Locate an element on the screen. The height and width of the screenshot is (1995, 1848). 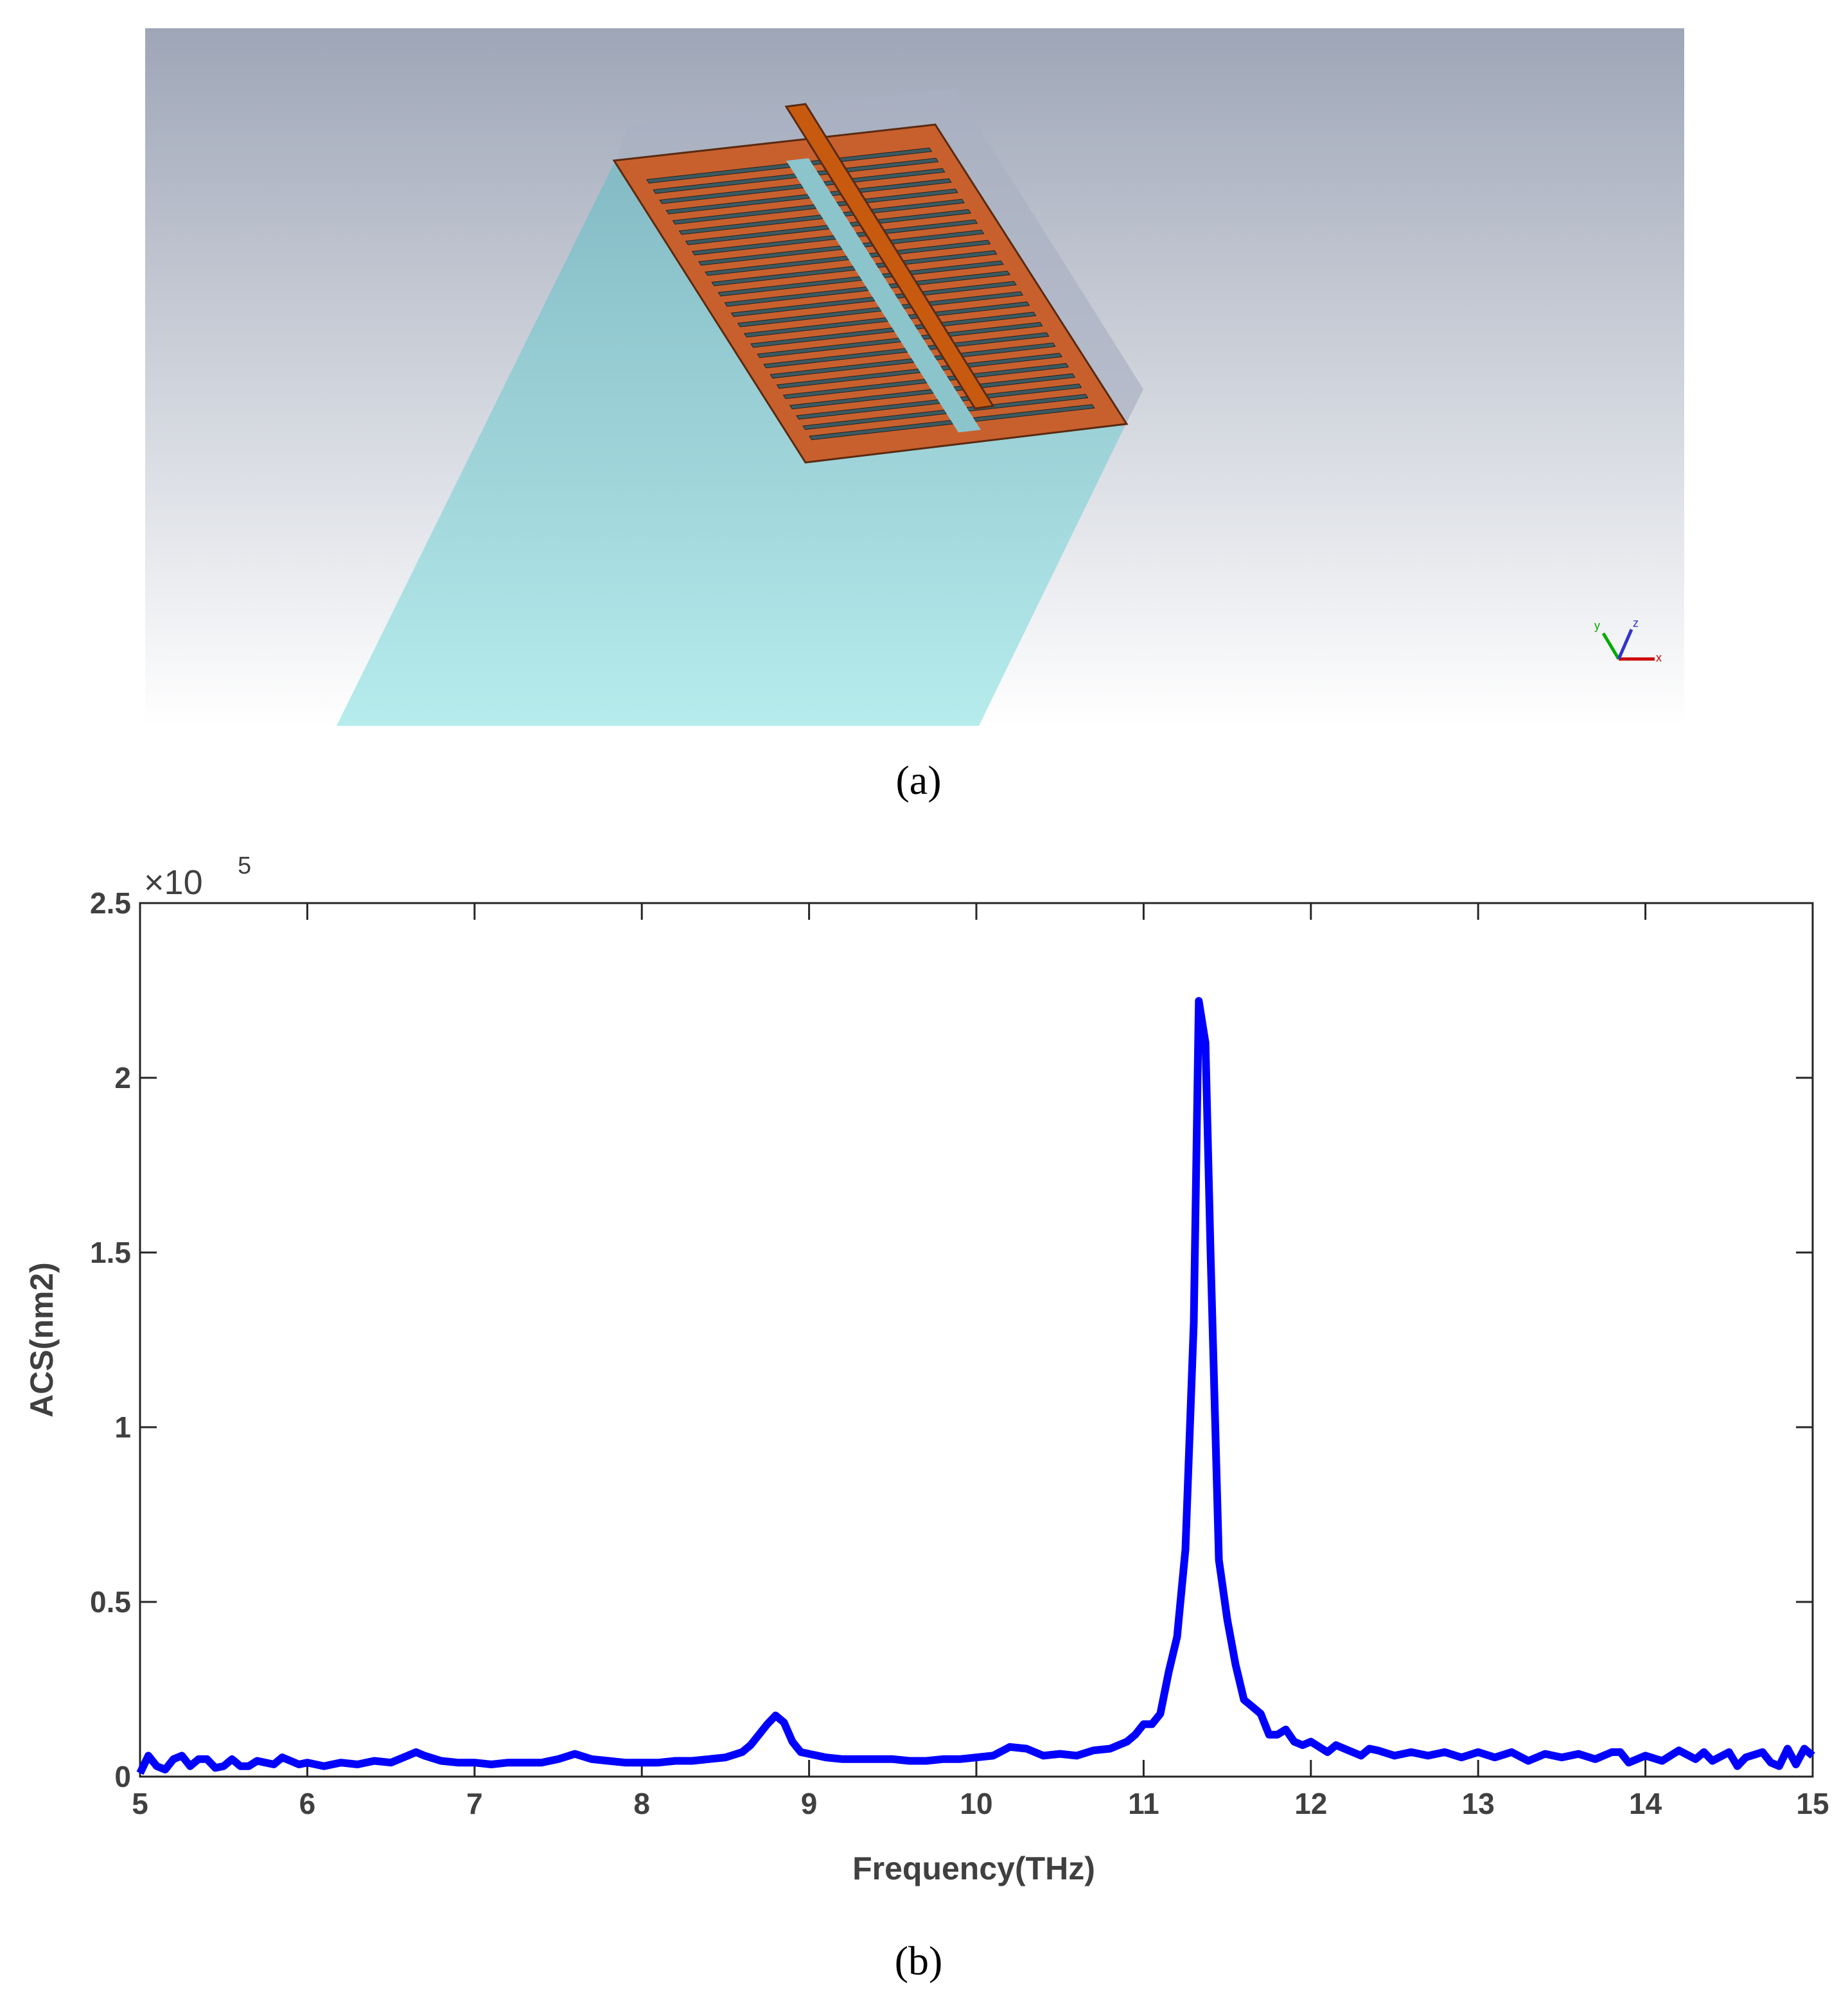
x-tick-label: 13 is located at coordinates (1478, 1803).